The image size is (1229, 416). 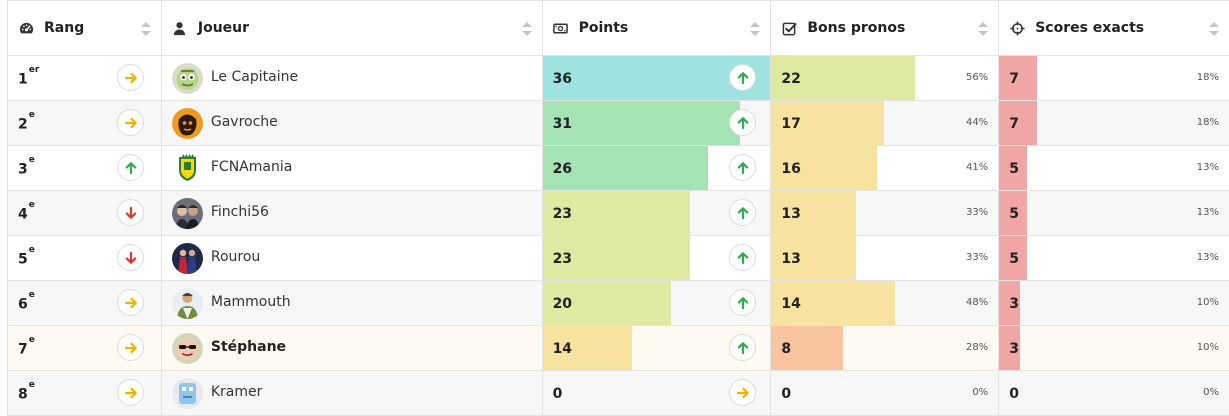 What do you see at coordinates (85, 348) in the screenshot?
I see `rank-cell: 7e` at bounding box center [85, 348].